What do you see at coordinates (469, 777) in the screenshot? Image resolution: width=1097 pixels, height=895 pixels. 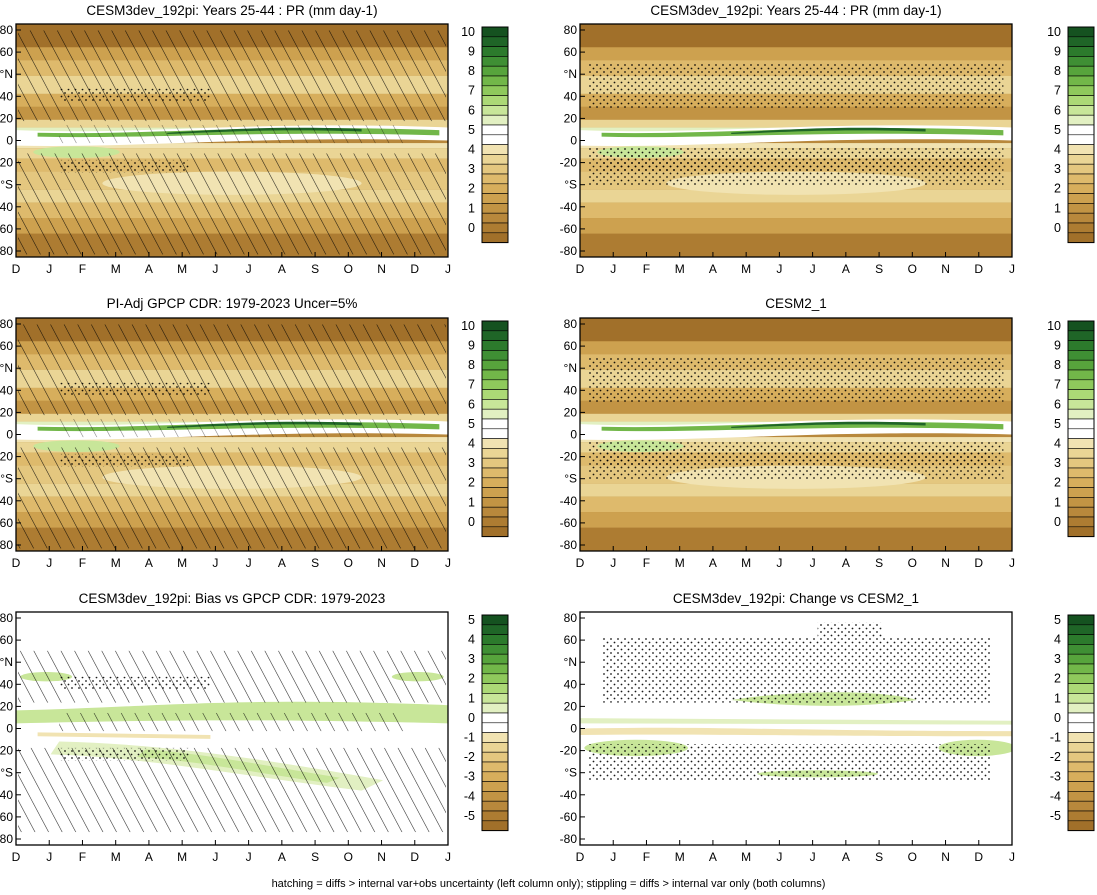 I see `colorbar-label: -3` at bounding box center [469, 777].